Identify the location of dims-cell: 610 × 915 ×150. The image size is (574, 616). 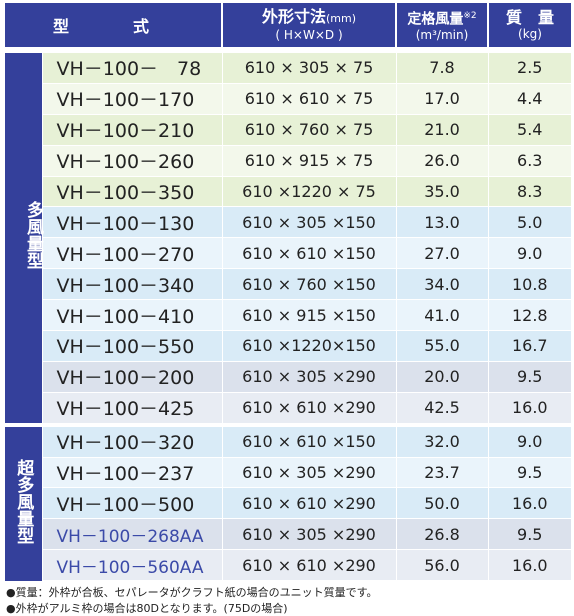
(309, 315).